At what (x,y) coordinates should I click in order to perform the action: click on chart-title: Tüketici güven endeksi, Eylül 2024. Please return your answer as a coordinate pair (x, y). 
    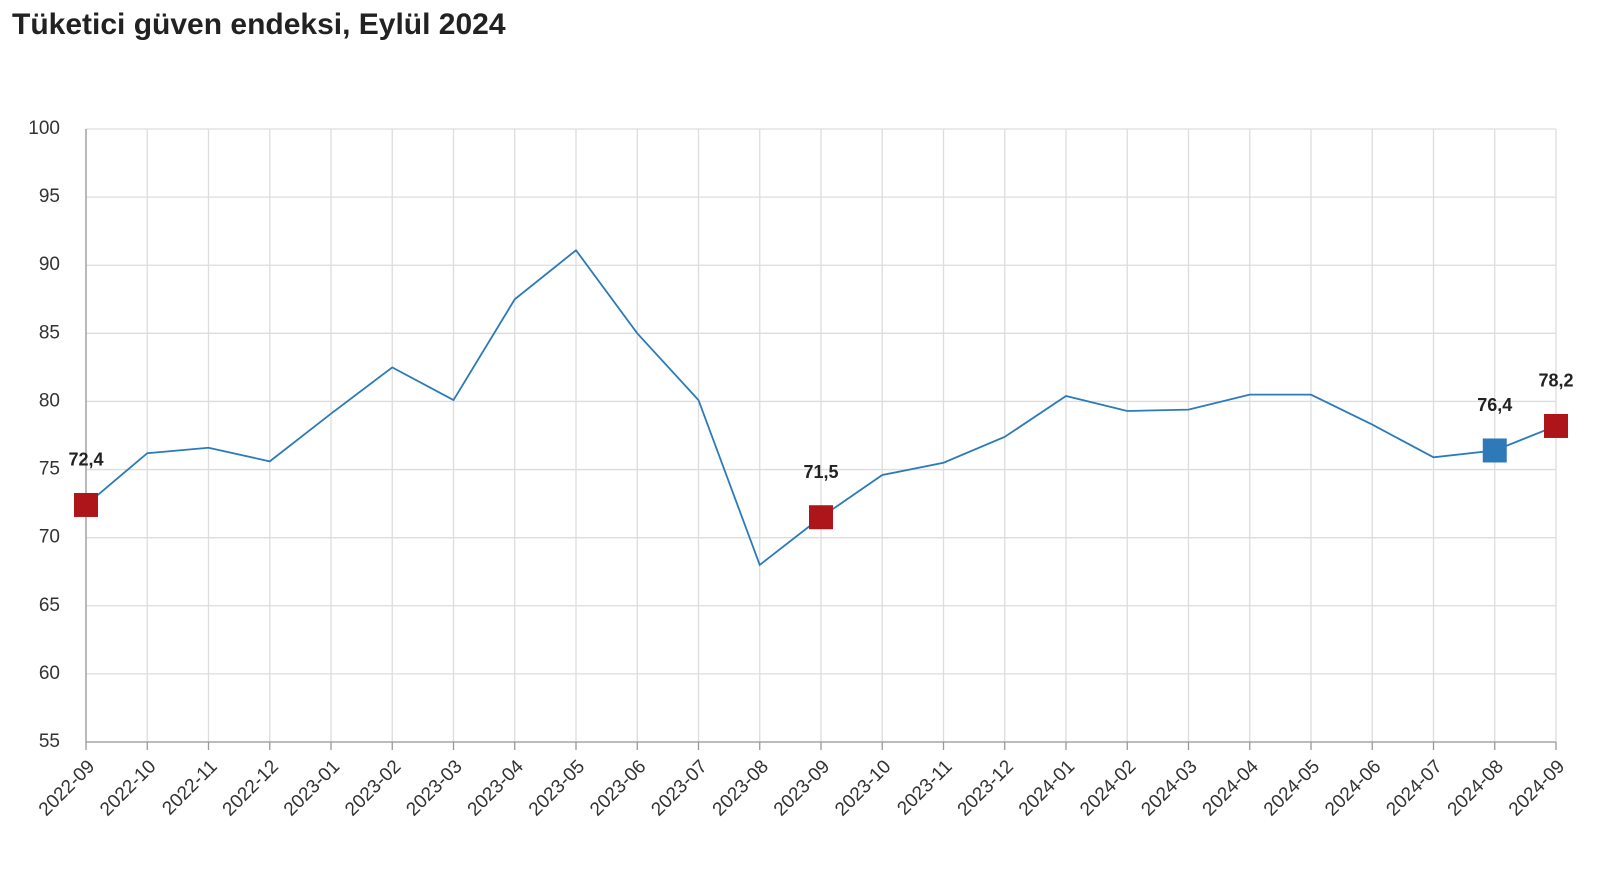
    Looking at the image, I should click on (259, 24).